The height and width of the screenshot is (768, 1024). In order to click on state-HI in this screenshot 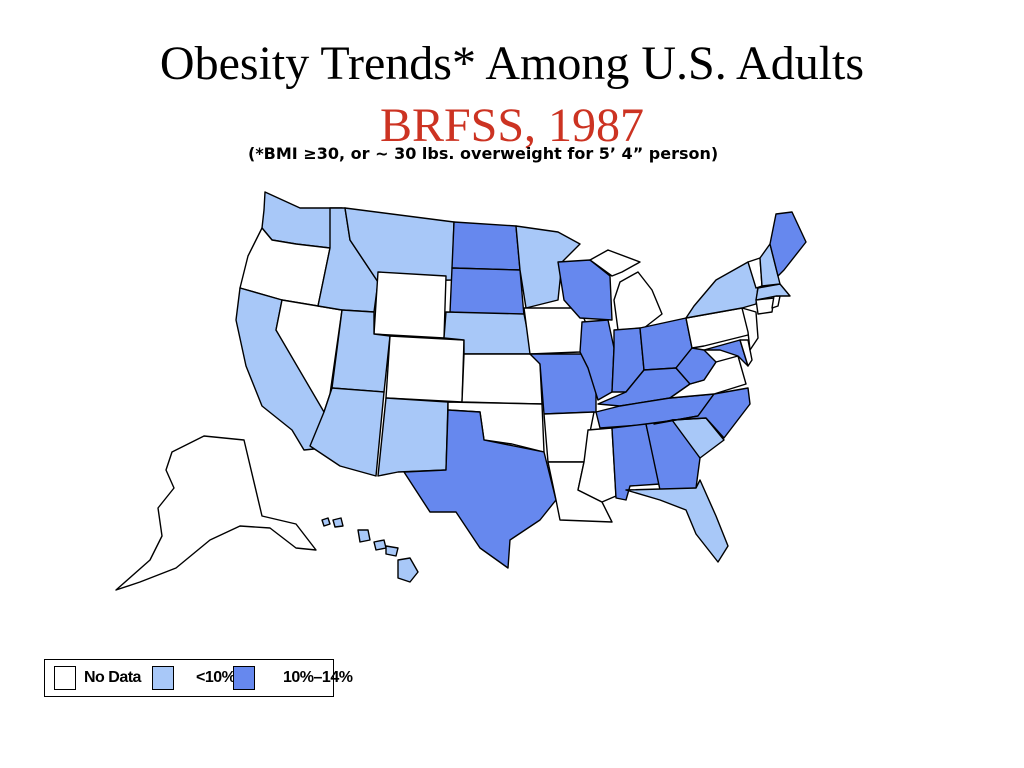, I will do `click(370, 550)`.